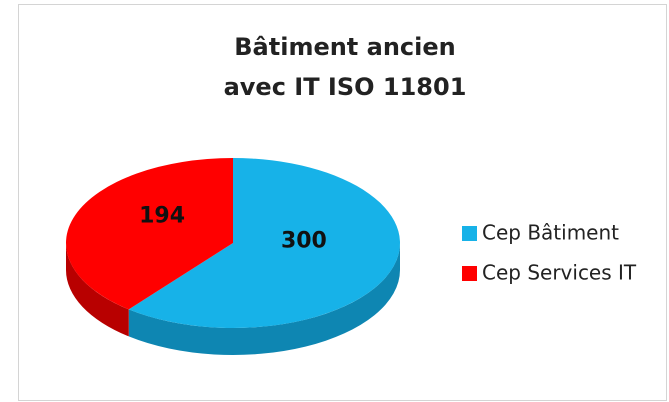 The image size is (669, 402). I want to click on data-label: 194, so click(162, 215).